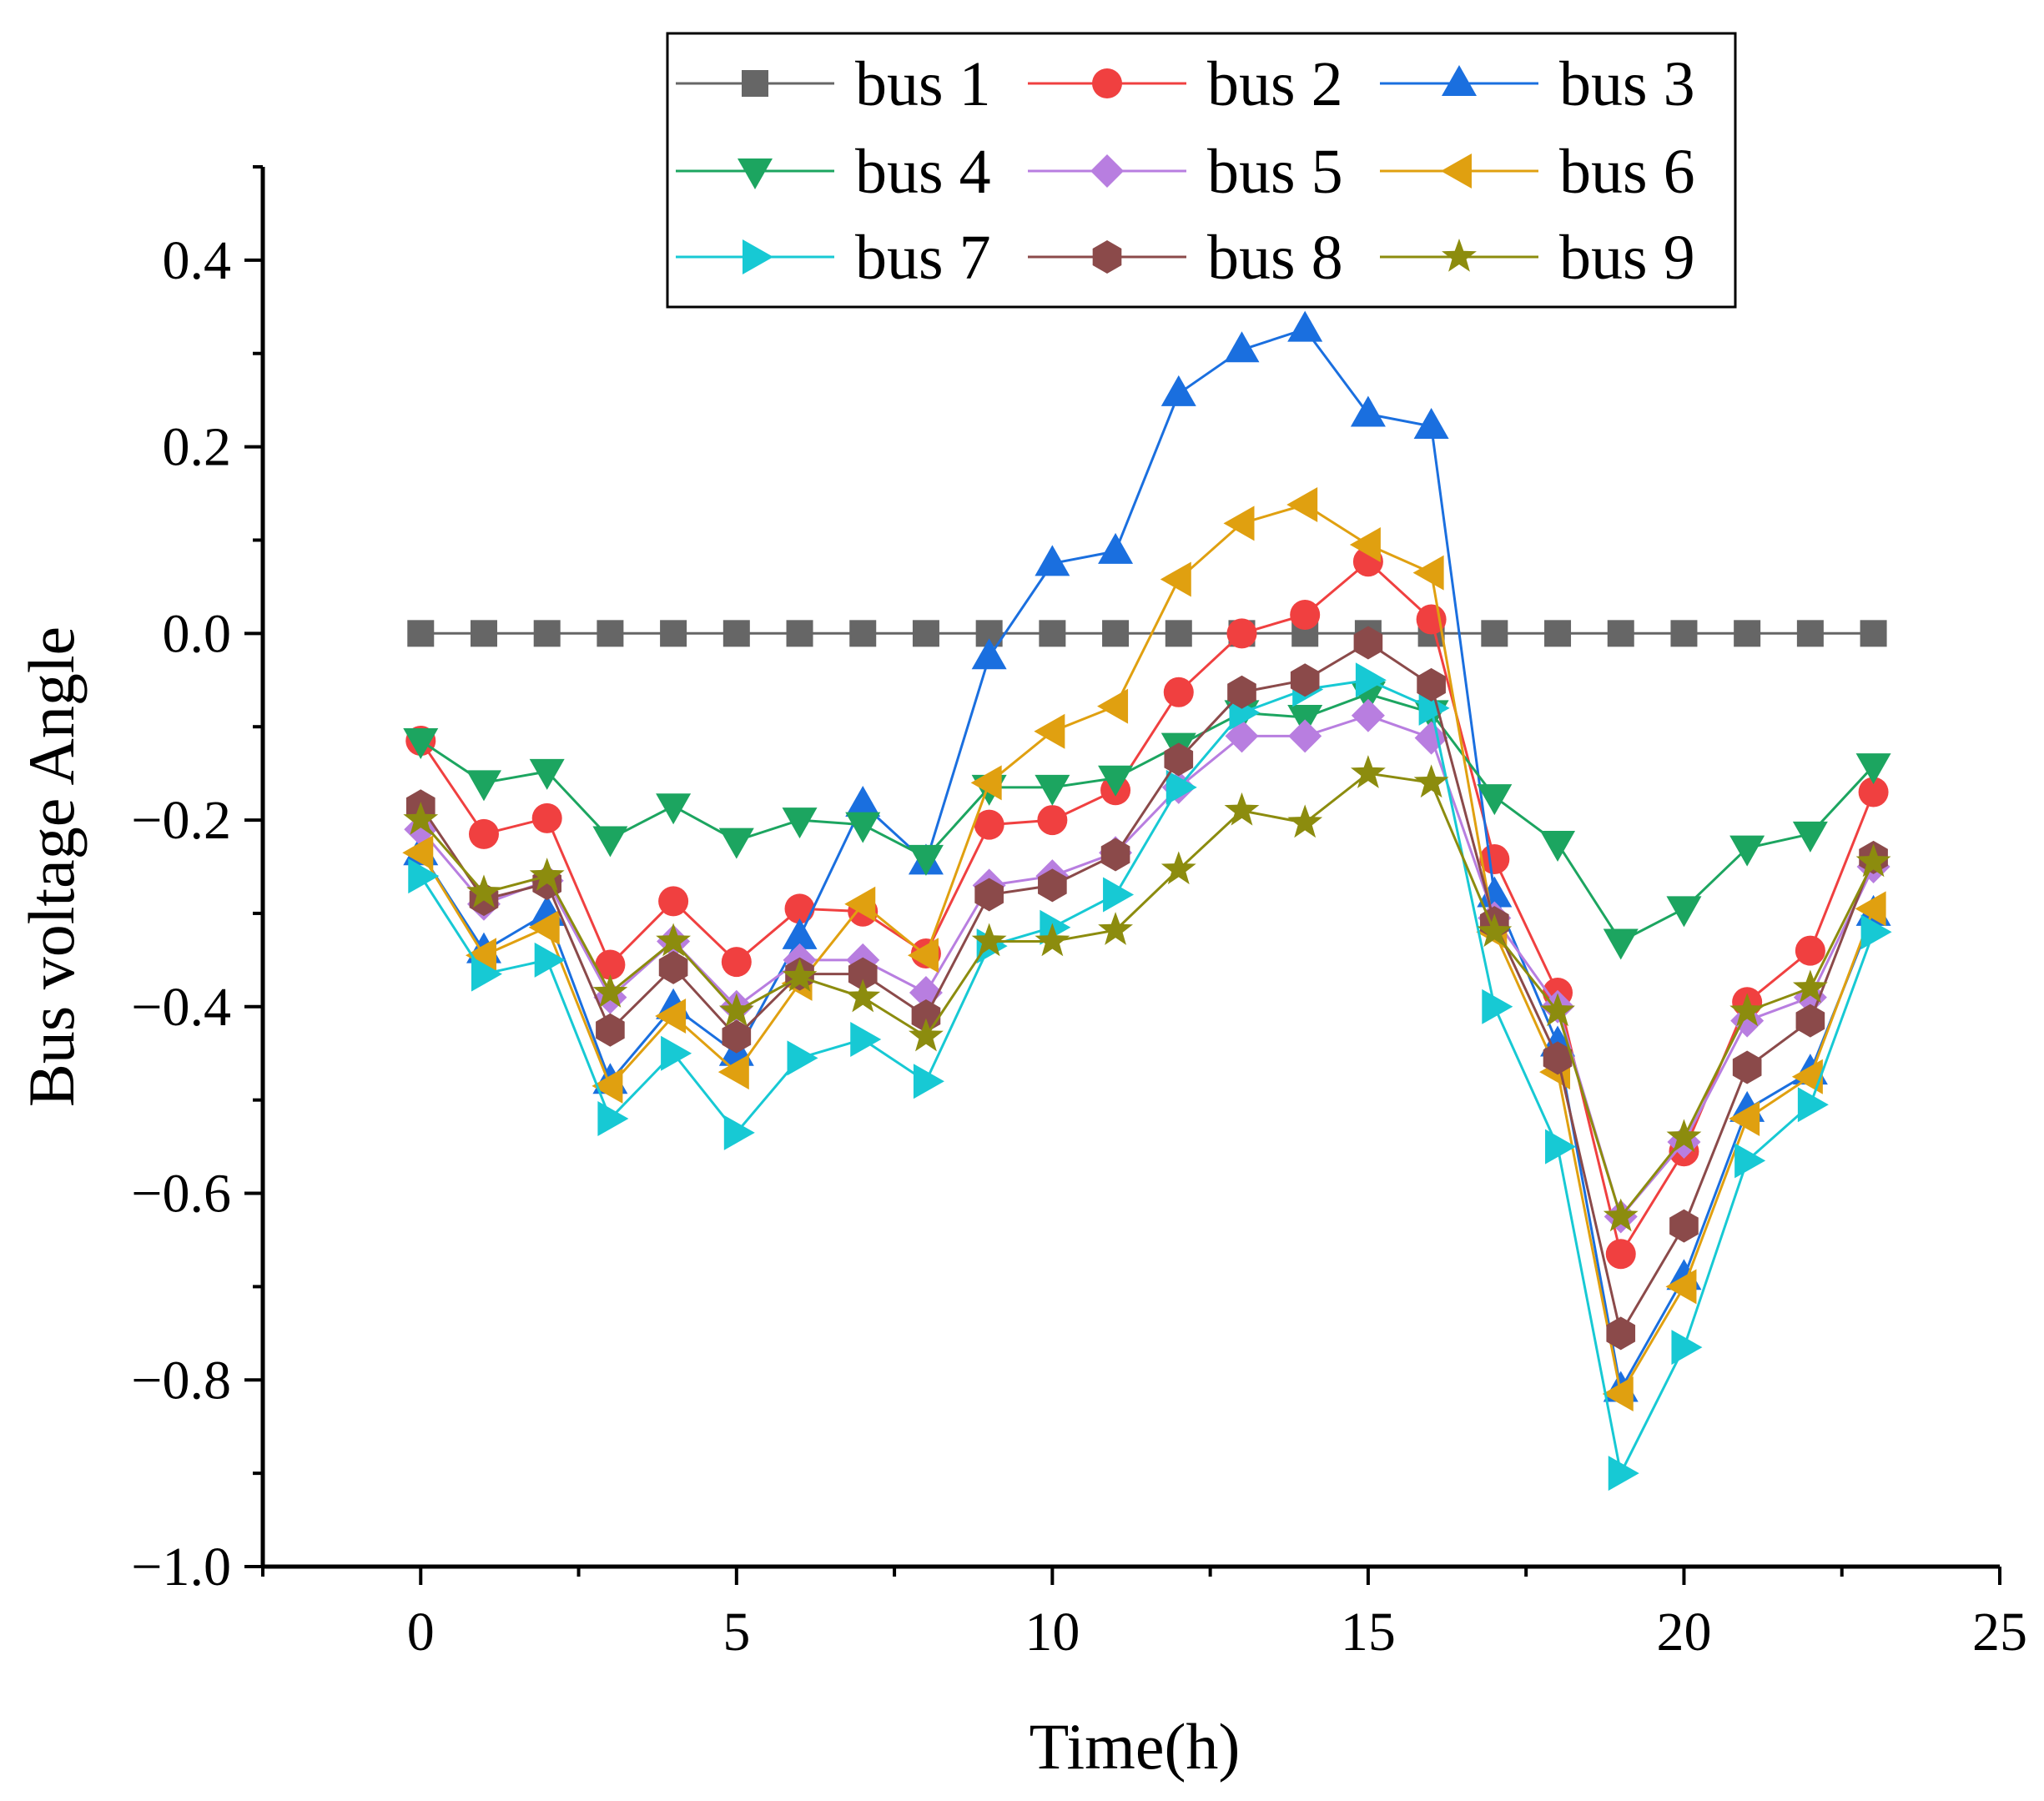 The image size is (2044, 1801). Describe the element at coordinates (197, 260) in the screenshot. I see `y-tick-label: 0.4` at that location.